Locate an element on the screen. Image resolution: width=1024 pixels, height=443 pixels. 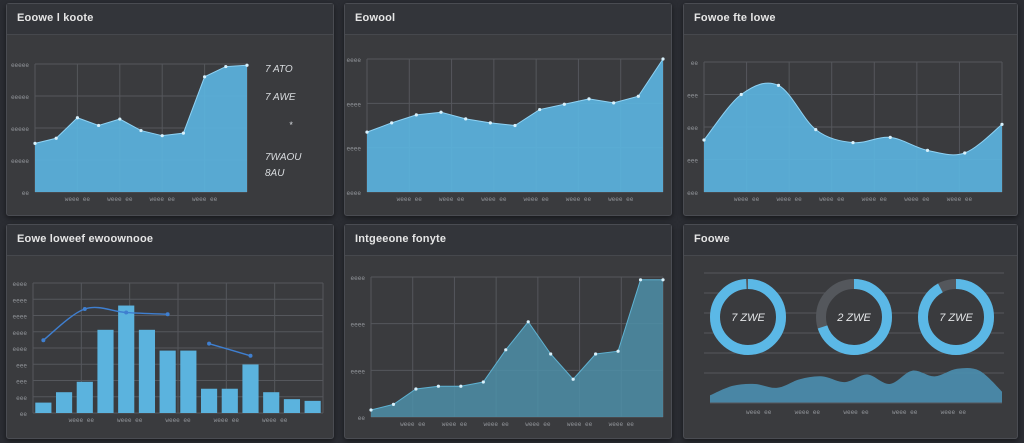
p5-ytick-label: ee is located at coordinates (362, 418).